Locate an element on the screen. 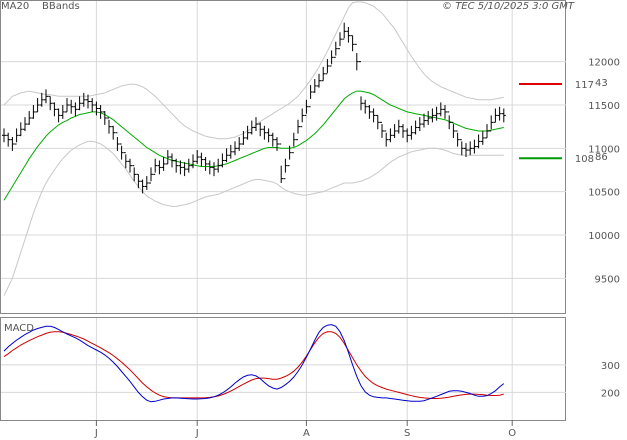 Image resolution: width=627 pixels, height=440 pixels. macd-y-tick-label: 200 is located at coordinates (610, 393).